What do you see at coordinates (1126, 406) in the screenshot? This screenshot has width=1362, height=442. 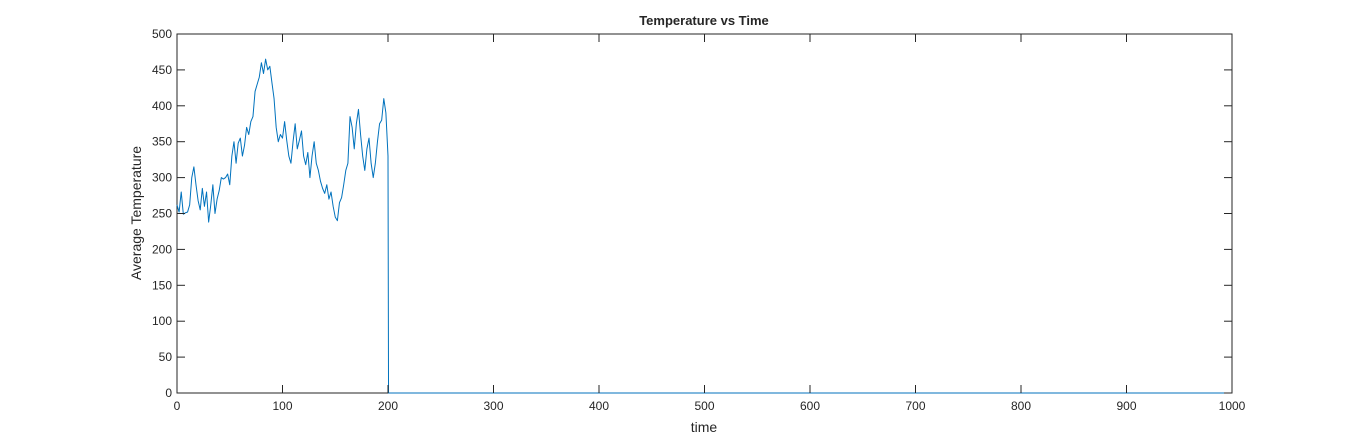 I see `x-tick-label: 900` at bounding box center [1126, 406].